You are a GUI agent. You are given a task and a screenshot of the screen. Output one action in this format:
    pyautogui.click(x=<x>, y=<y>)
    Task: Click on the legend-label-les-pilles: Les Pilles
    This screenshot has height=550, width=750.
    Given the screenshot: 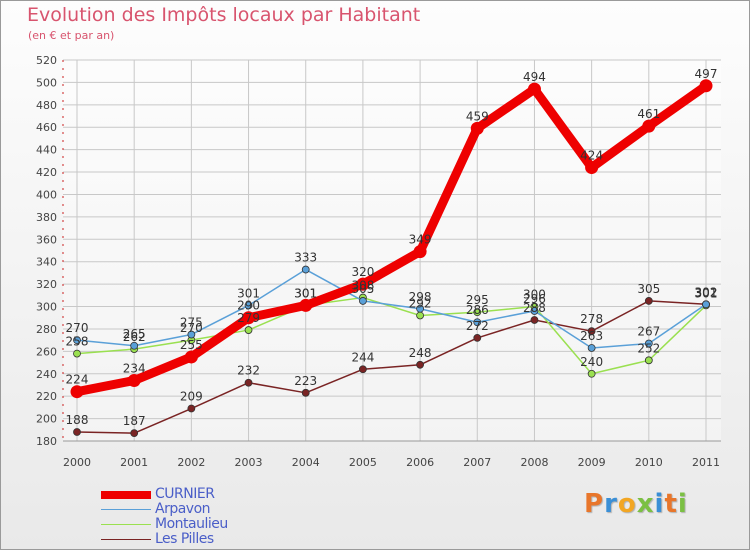 What is the action you would take?
    pyautogui.click(x=184, y=539)
    